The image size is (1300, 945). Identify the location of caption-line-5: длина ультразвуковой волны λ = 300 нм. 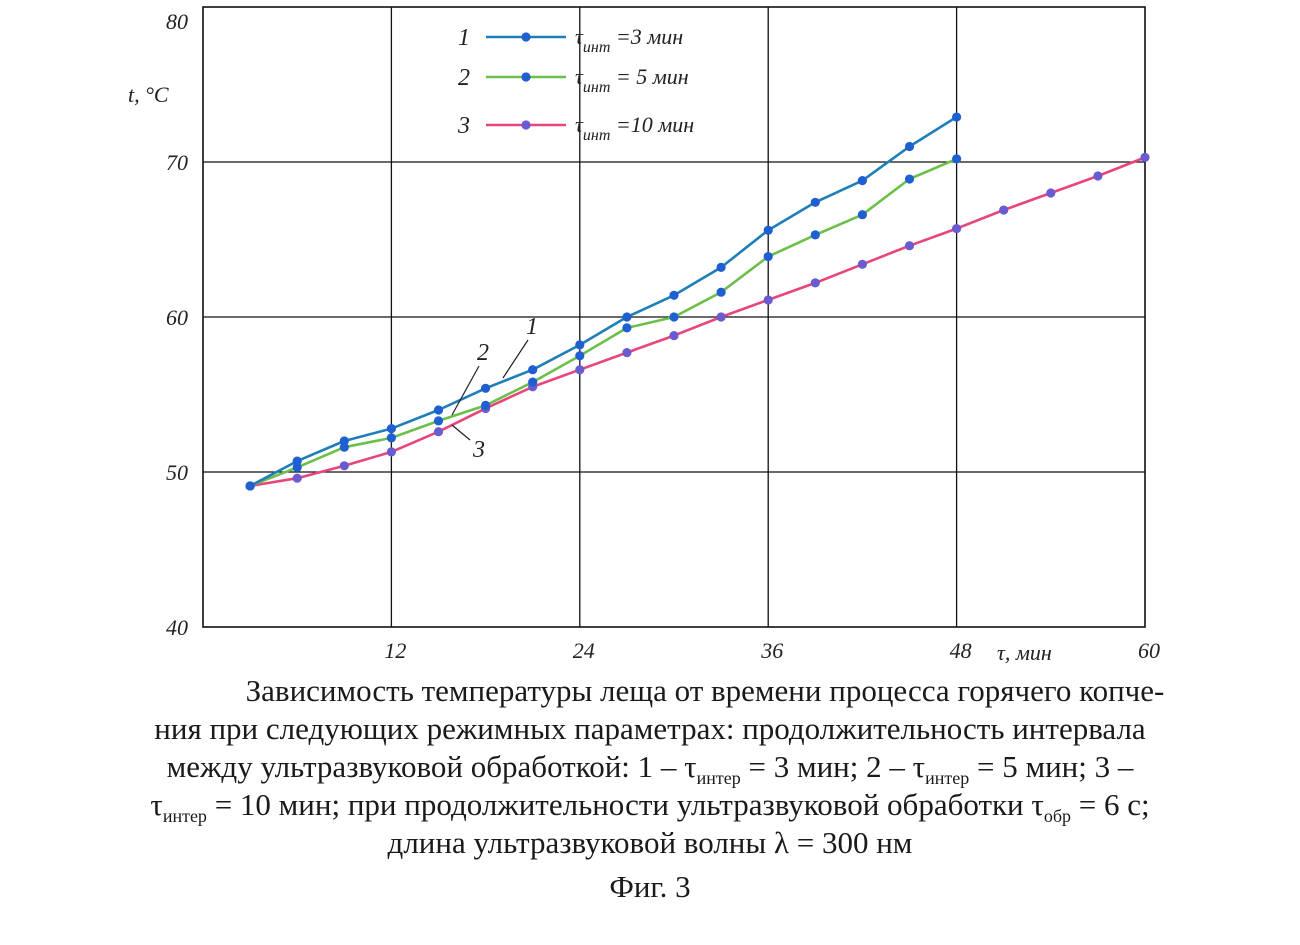
(650, 842).